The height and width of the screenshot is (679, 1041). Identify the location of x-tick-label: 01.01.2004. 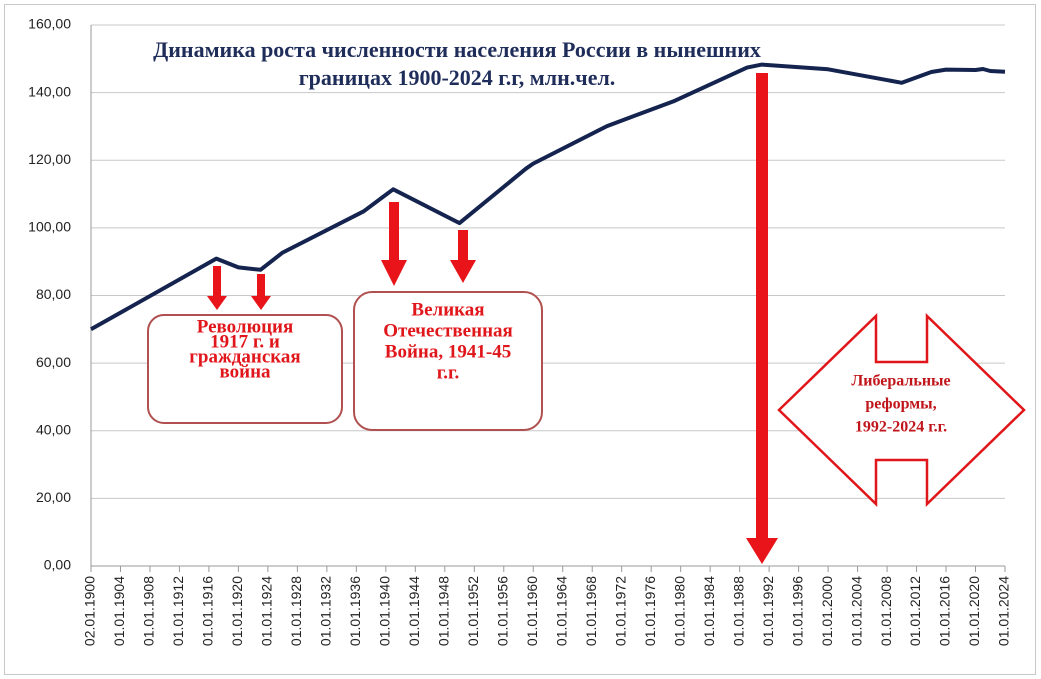
(856, 611).